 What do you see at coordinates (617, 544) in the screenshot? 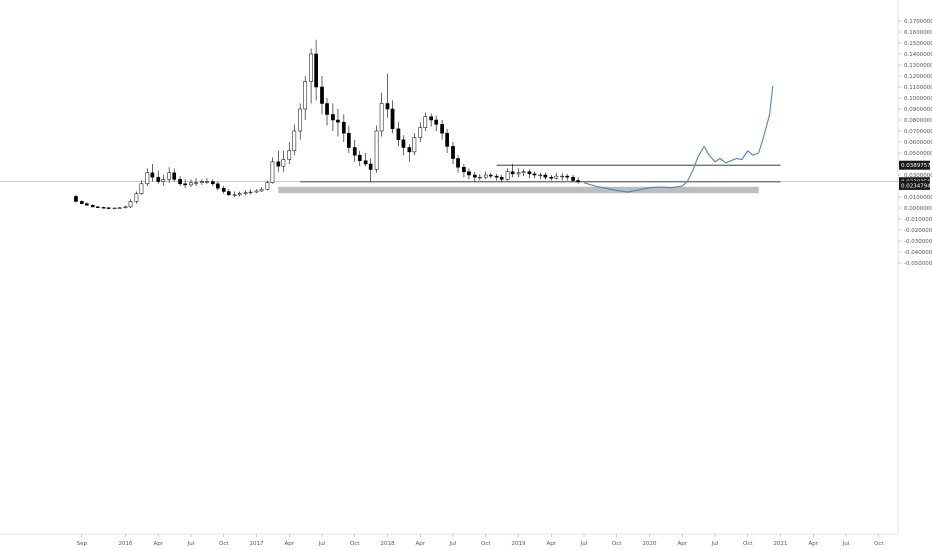
I see `x-tick-label: Oct` at bounding box center [617, 544].